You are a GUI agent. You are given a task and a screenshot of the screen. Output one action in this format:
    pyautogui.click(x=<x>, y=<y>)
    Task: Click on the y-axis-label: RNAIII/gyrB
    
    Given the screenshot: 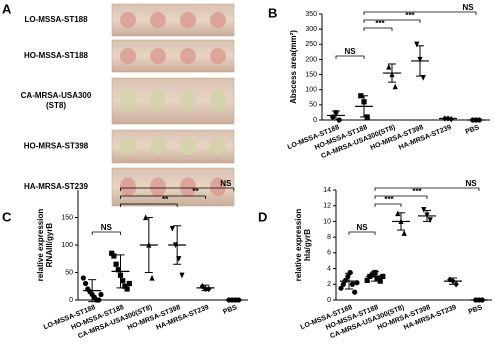 What is the action you would take?
    pyautogui.click(x=49, y=245)
    